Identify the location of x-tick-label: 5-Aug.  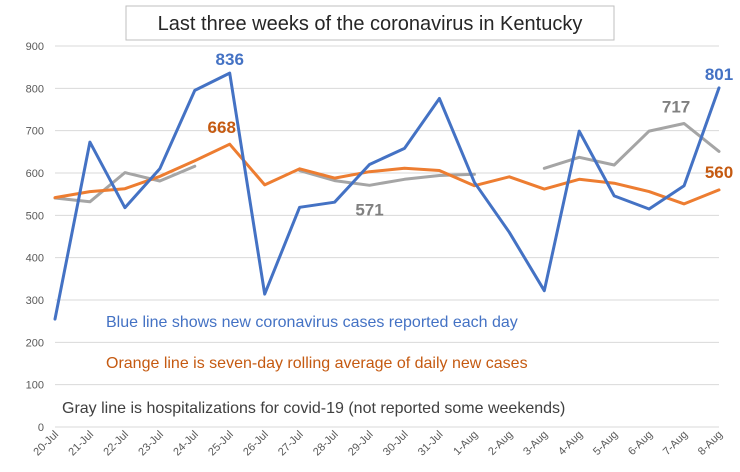
(605, 443).